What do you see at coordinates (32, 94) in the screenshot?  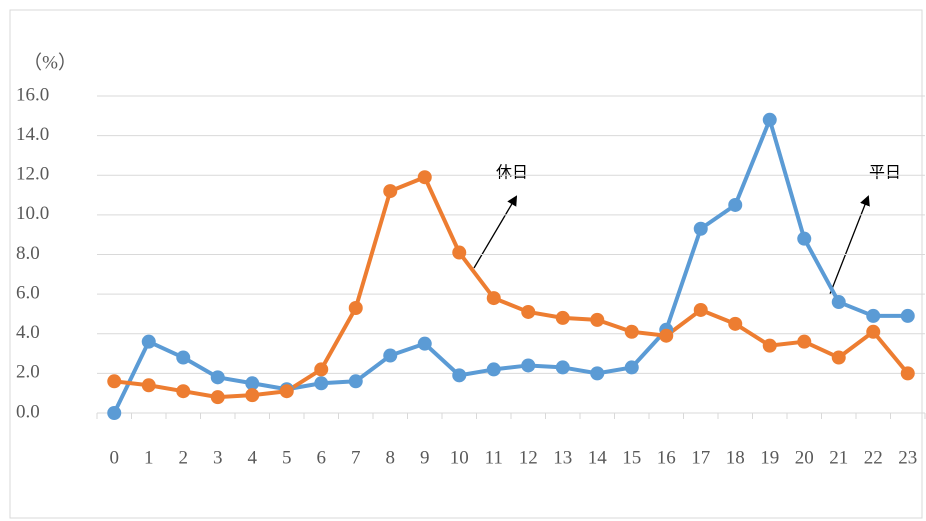 I see `y-tick-label: 16.0` at bounding box center [32, 94].